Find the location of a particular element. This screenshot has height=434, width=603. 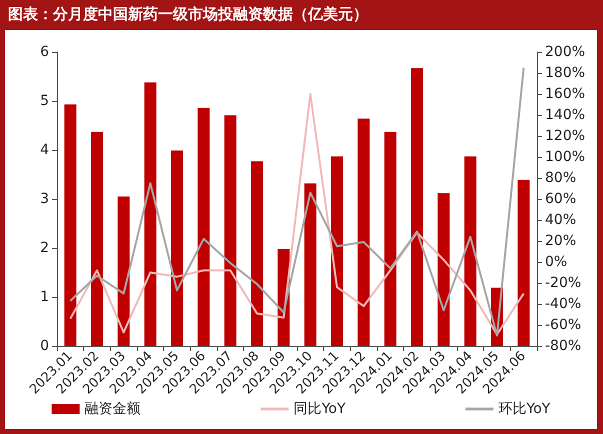

legend-label: 环比YoY is located at coordinates (524, 409).